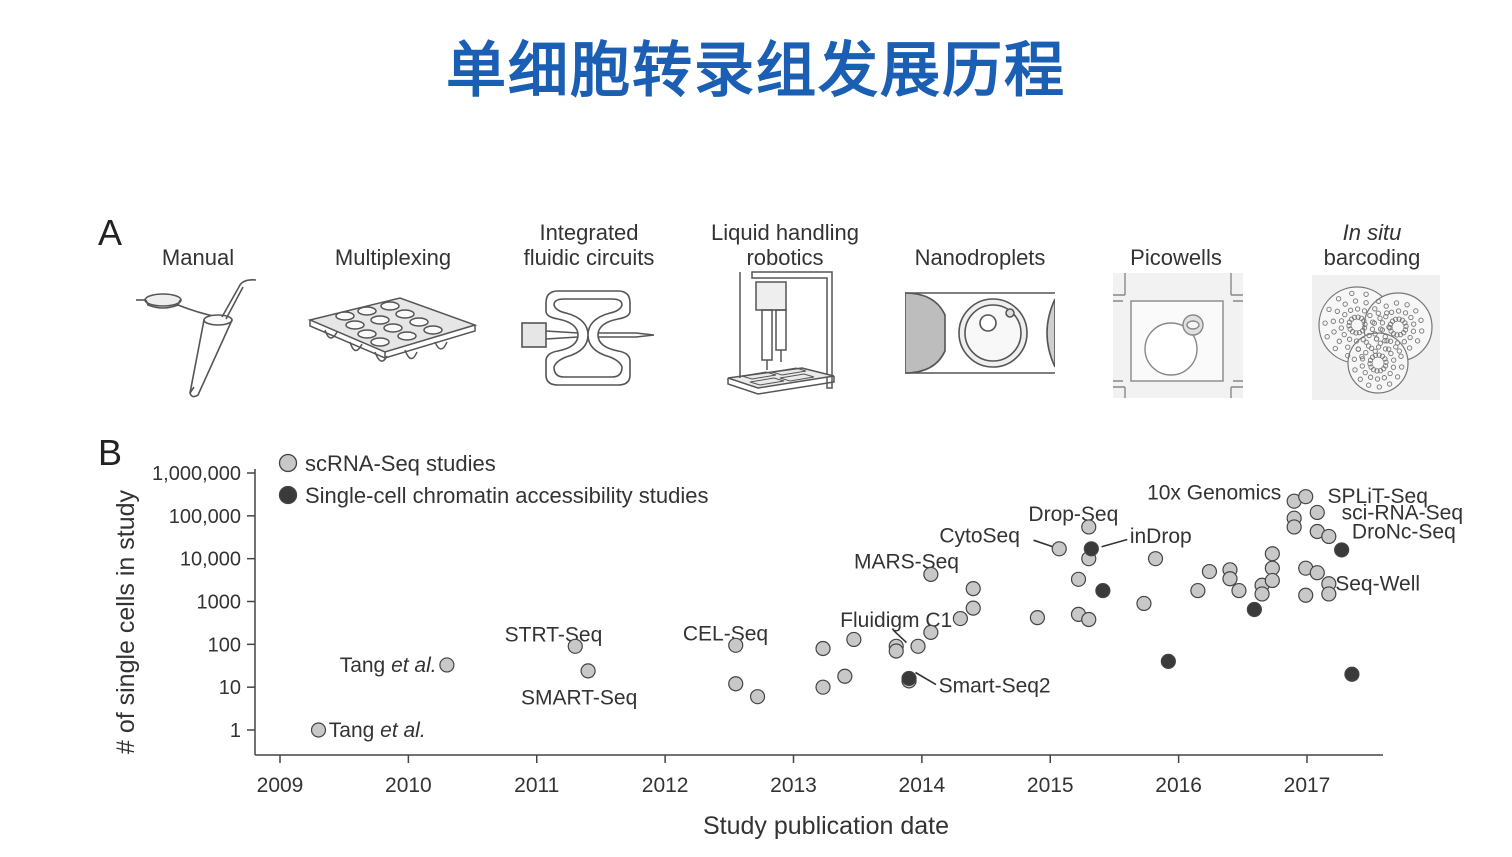  What do you see at coordinates (665, 785) in the screenshot?
I see `x-tick-label: 2012` at bounding box center [665, 785].